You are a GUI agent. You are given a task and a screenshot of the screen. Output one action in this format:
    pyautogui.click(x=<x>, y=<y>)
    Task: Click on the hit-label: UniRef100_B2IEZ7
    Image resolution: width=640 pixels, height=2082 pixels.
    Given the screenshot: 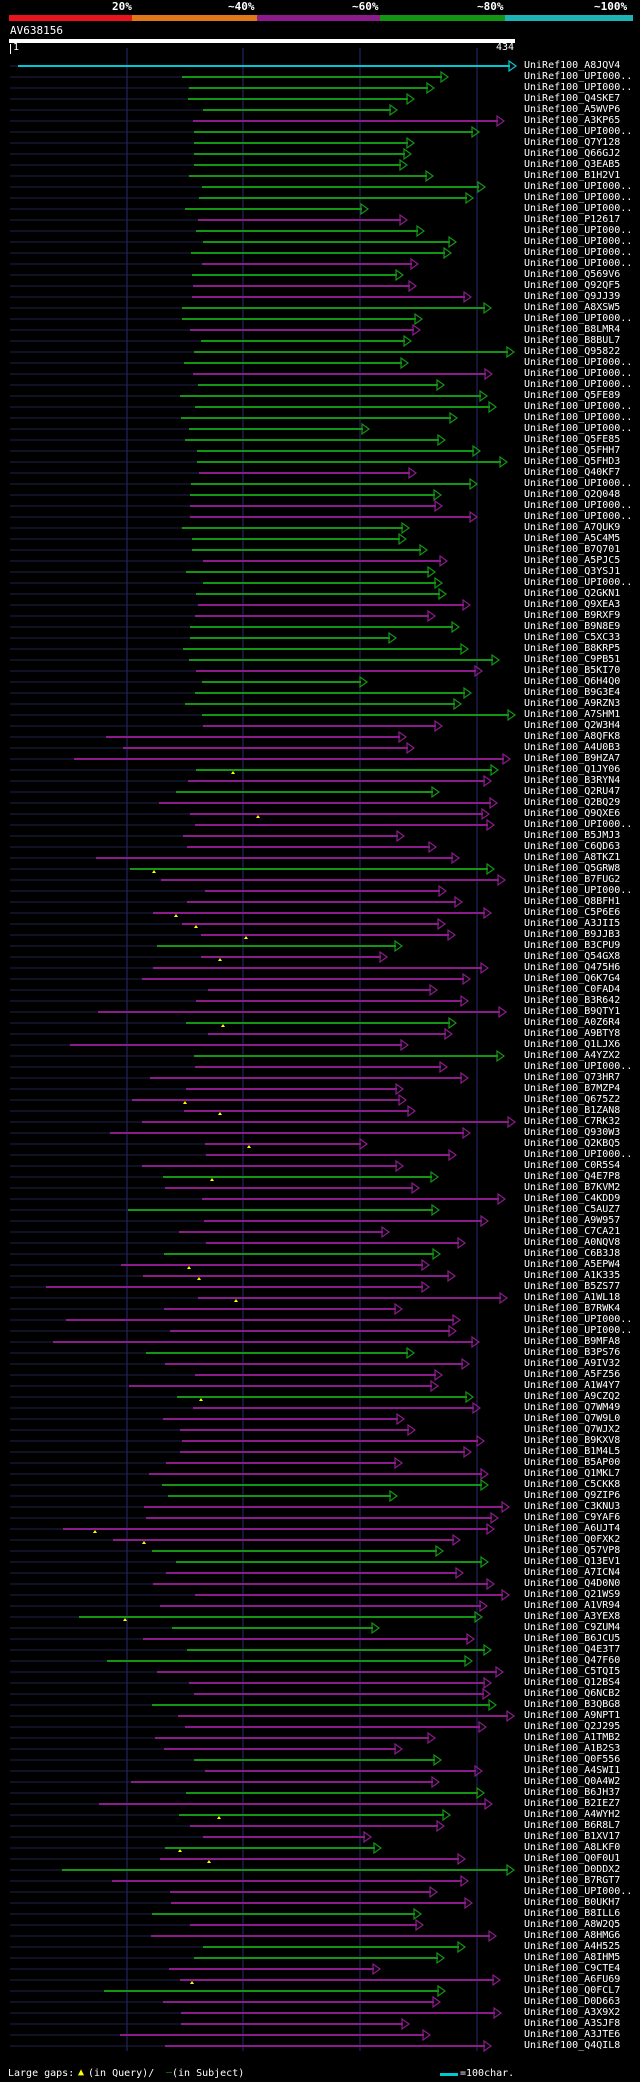 What is the action you would take?
    pyautogui.click(x=572, y=1803)
    